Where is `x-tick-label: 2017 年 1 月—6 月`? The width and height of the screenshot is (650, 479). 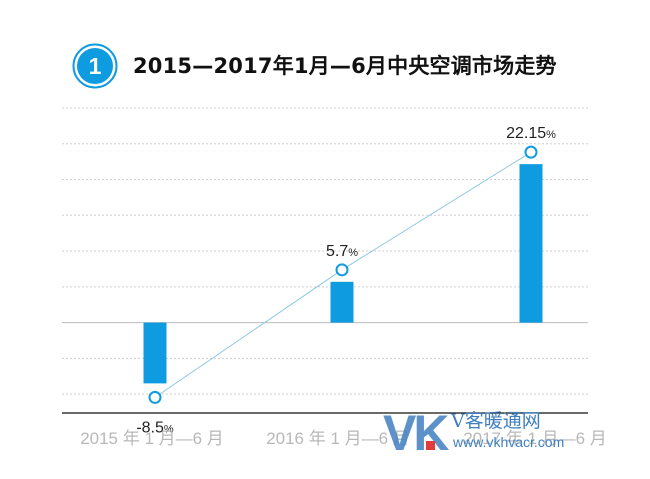
x-tick-label: 2017 年 1 月—6 月 is located at coordinates (535, 438).